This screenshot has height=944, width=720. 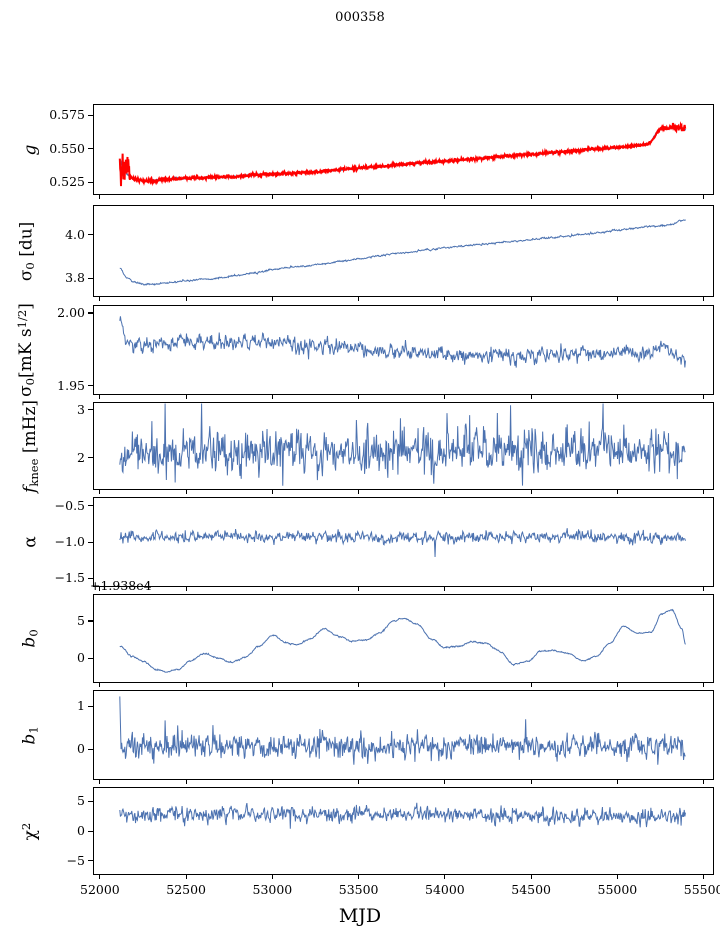 What do you see at coordinates (403, 641) in the screenshot?
I see `data-line-b0` at bounding box center [403, 641].